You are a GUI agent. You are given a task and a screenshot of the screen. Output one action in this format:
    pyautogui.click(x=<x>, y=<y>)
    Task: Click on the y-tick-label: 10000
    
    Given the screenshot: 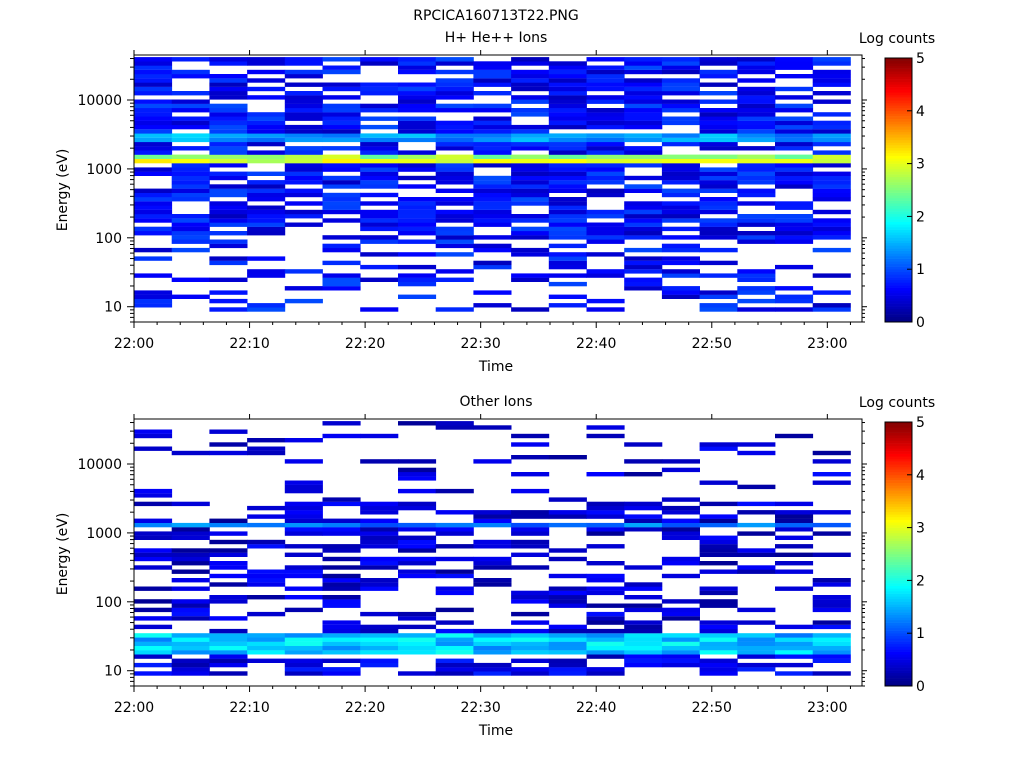 What is the action you would take?
    pyautogui.click(x=99, y=465)
    